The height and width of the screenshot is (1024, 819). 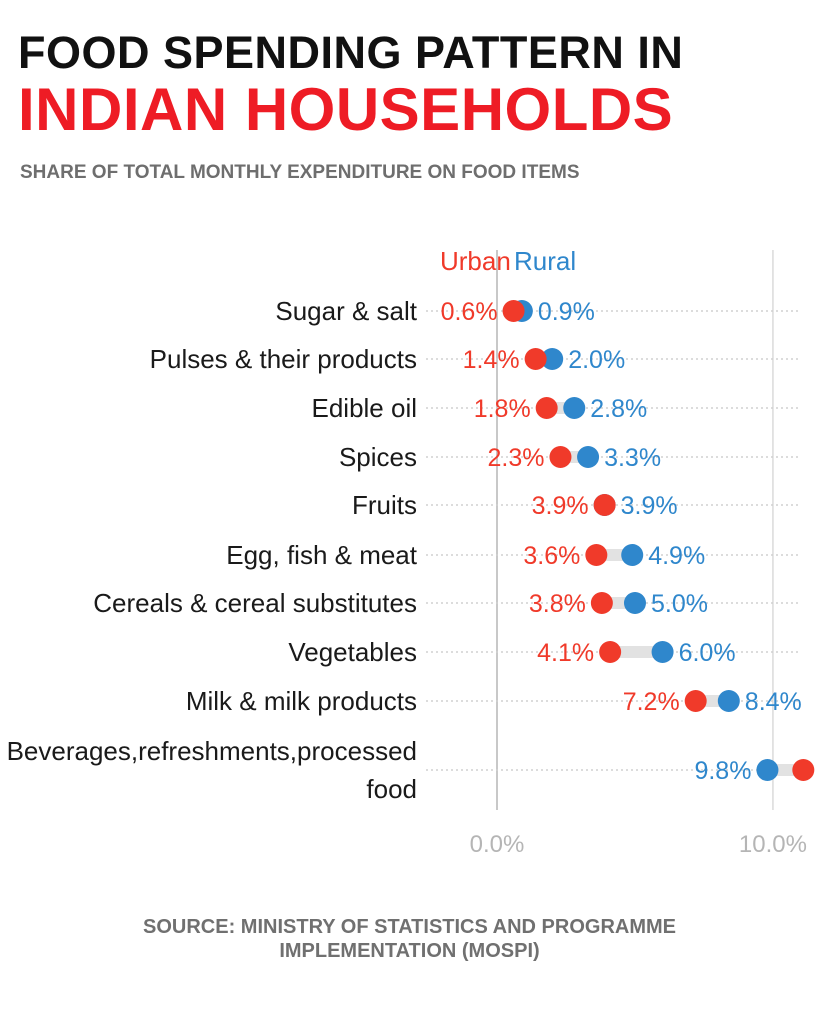 What do you see at coordinates (364, 408) in the screenshot?
I see `category-label: Edible oil` at bounding box center [364, 408].